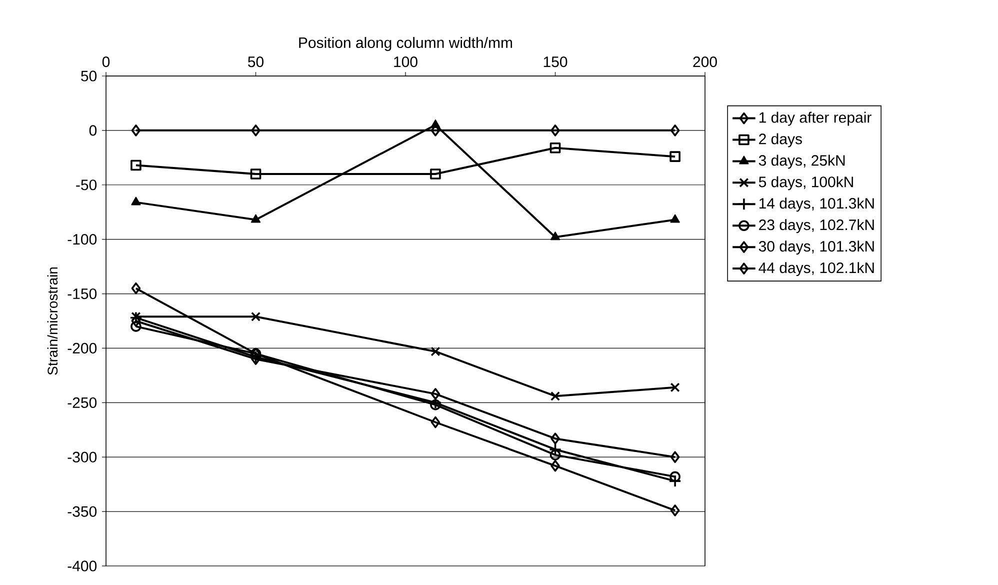  What do you see at coordinates (705, 62) in the screenshot?
I see `x-tick-label: 200` at bounding box center [705, 62].